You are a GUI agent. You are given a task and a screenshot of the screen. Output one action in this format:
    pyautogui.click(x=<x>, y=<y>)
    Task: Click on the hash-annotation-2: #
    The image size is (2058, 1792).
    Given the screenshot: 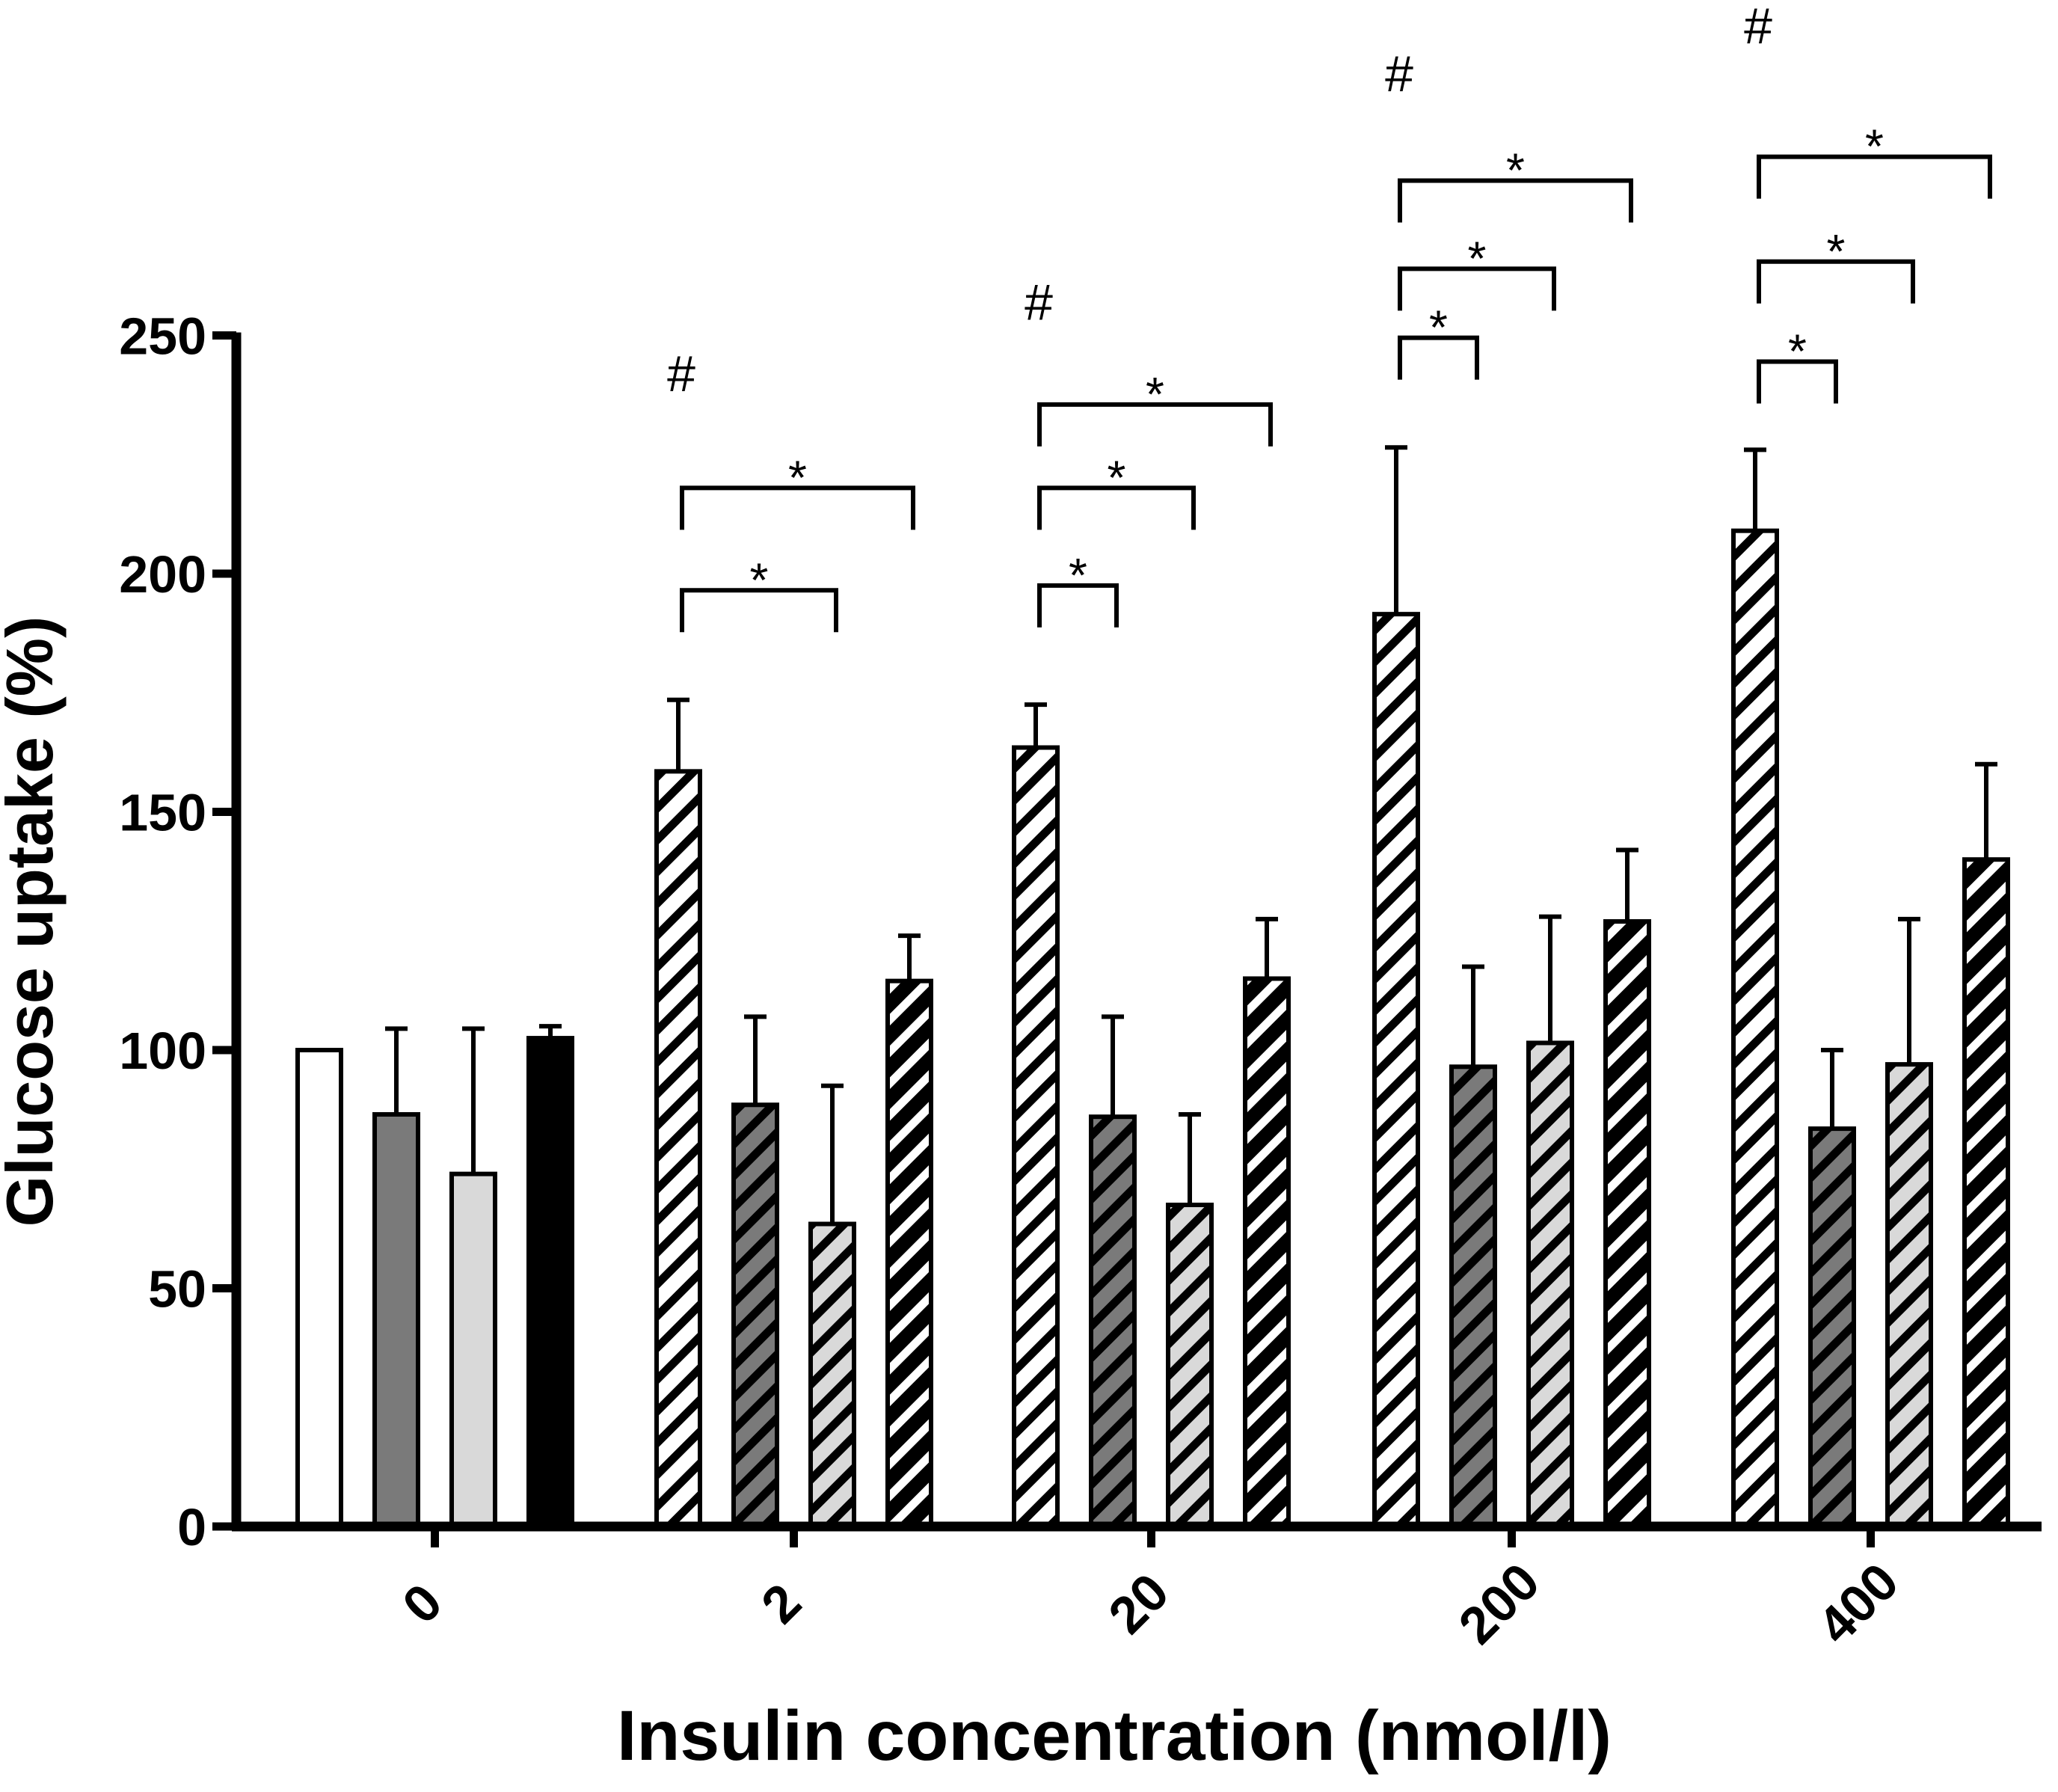 What is the action you would take?
    pyautogui.click(x=1039, y=302)
    